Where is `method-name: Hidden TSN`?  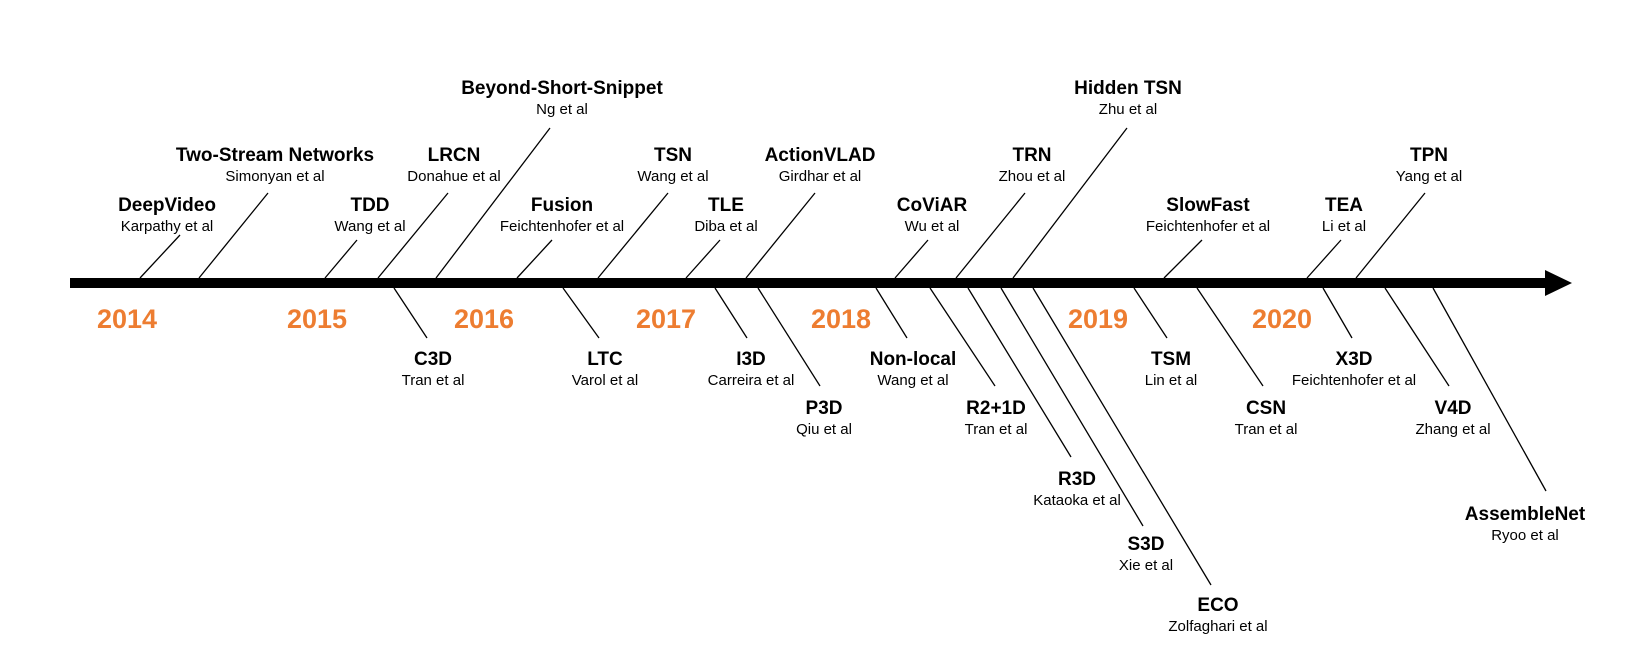
method-name: Hidden TSN is located at coordinates (1128, 88).